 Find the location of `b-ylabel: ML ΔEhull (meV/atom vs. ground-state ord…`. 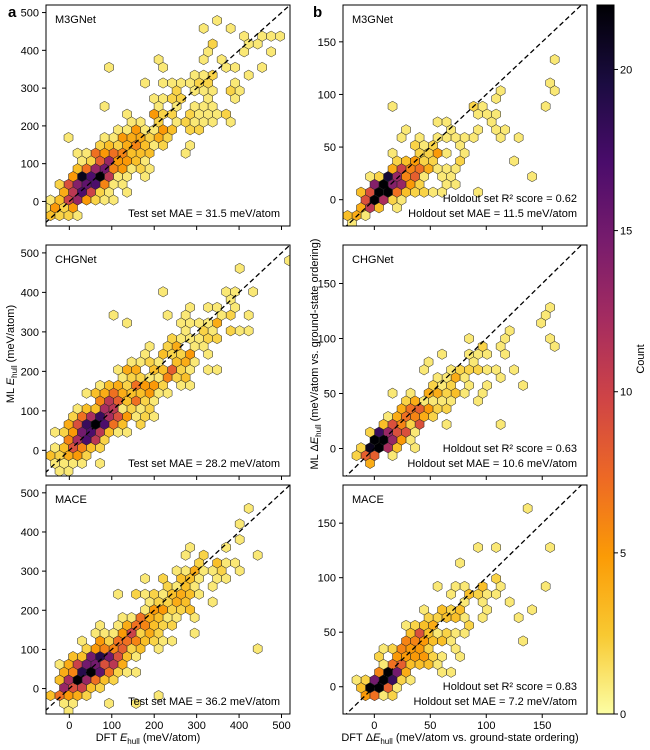

b-ylabel: ML ΔEhull (meV/atom vs. ground-state ord… is located at coordinates (316, 354).